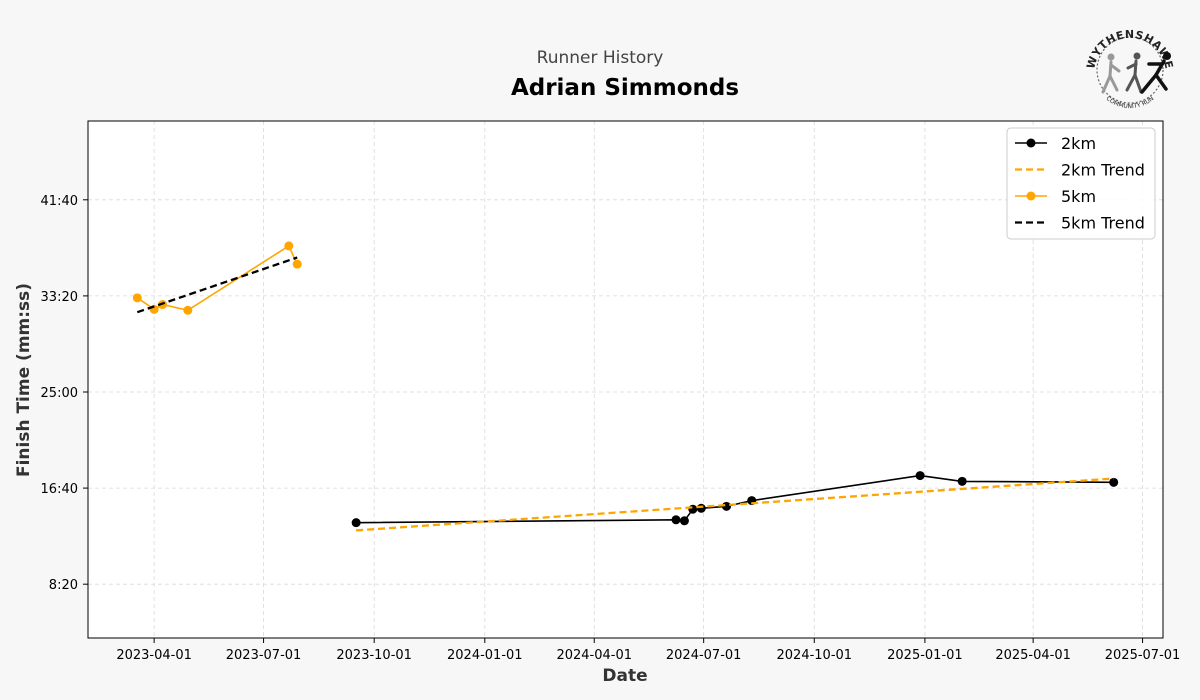  Describe the element at coordinates (217, 285) in the screenshot. I see `series-line-5km-trend` at that location.